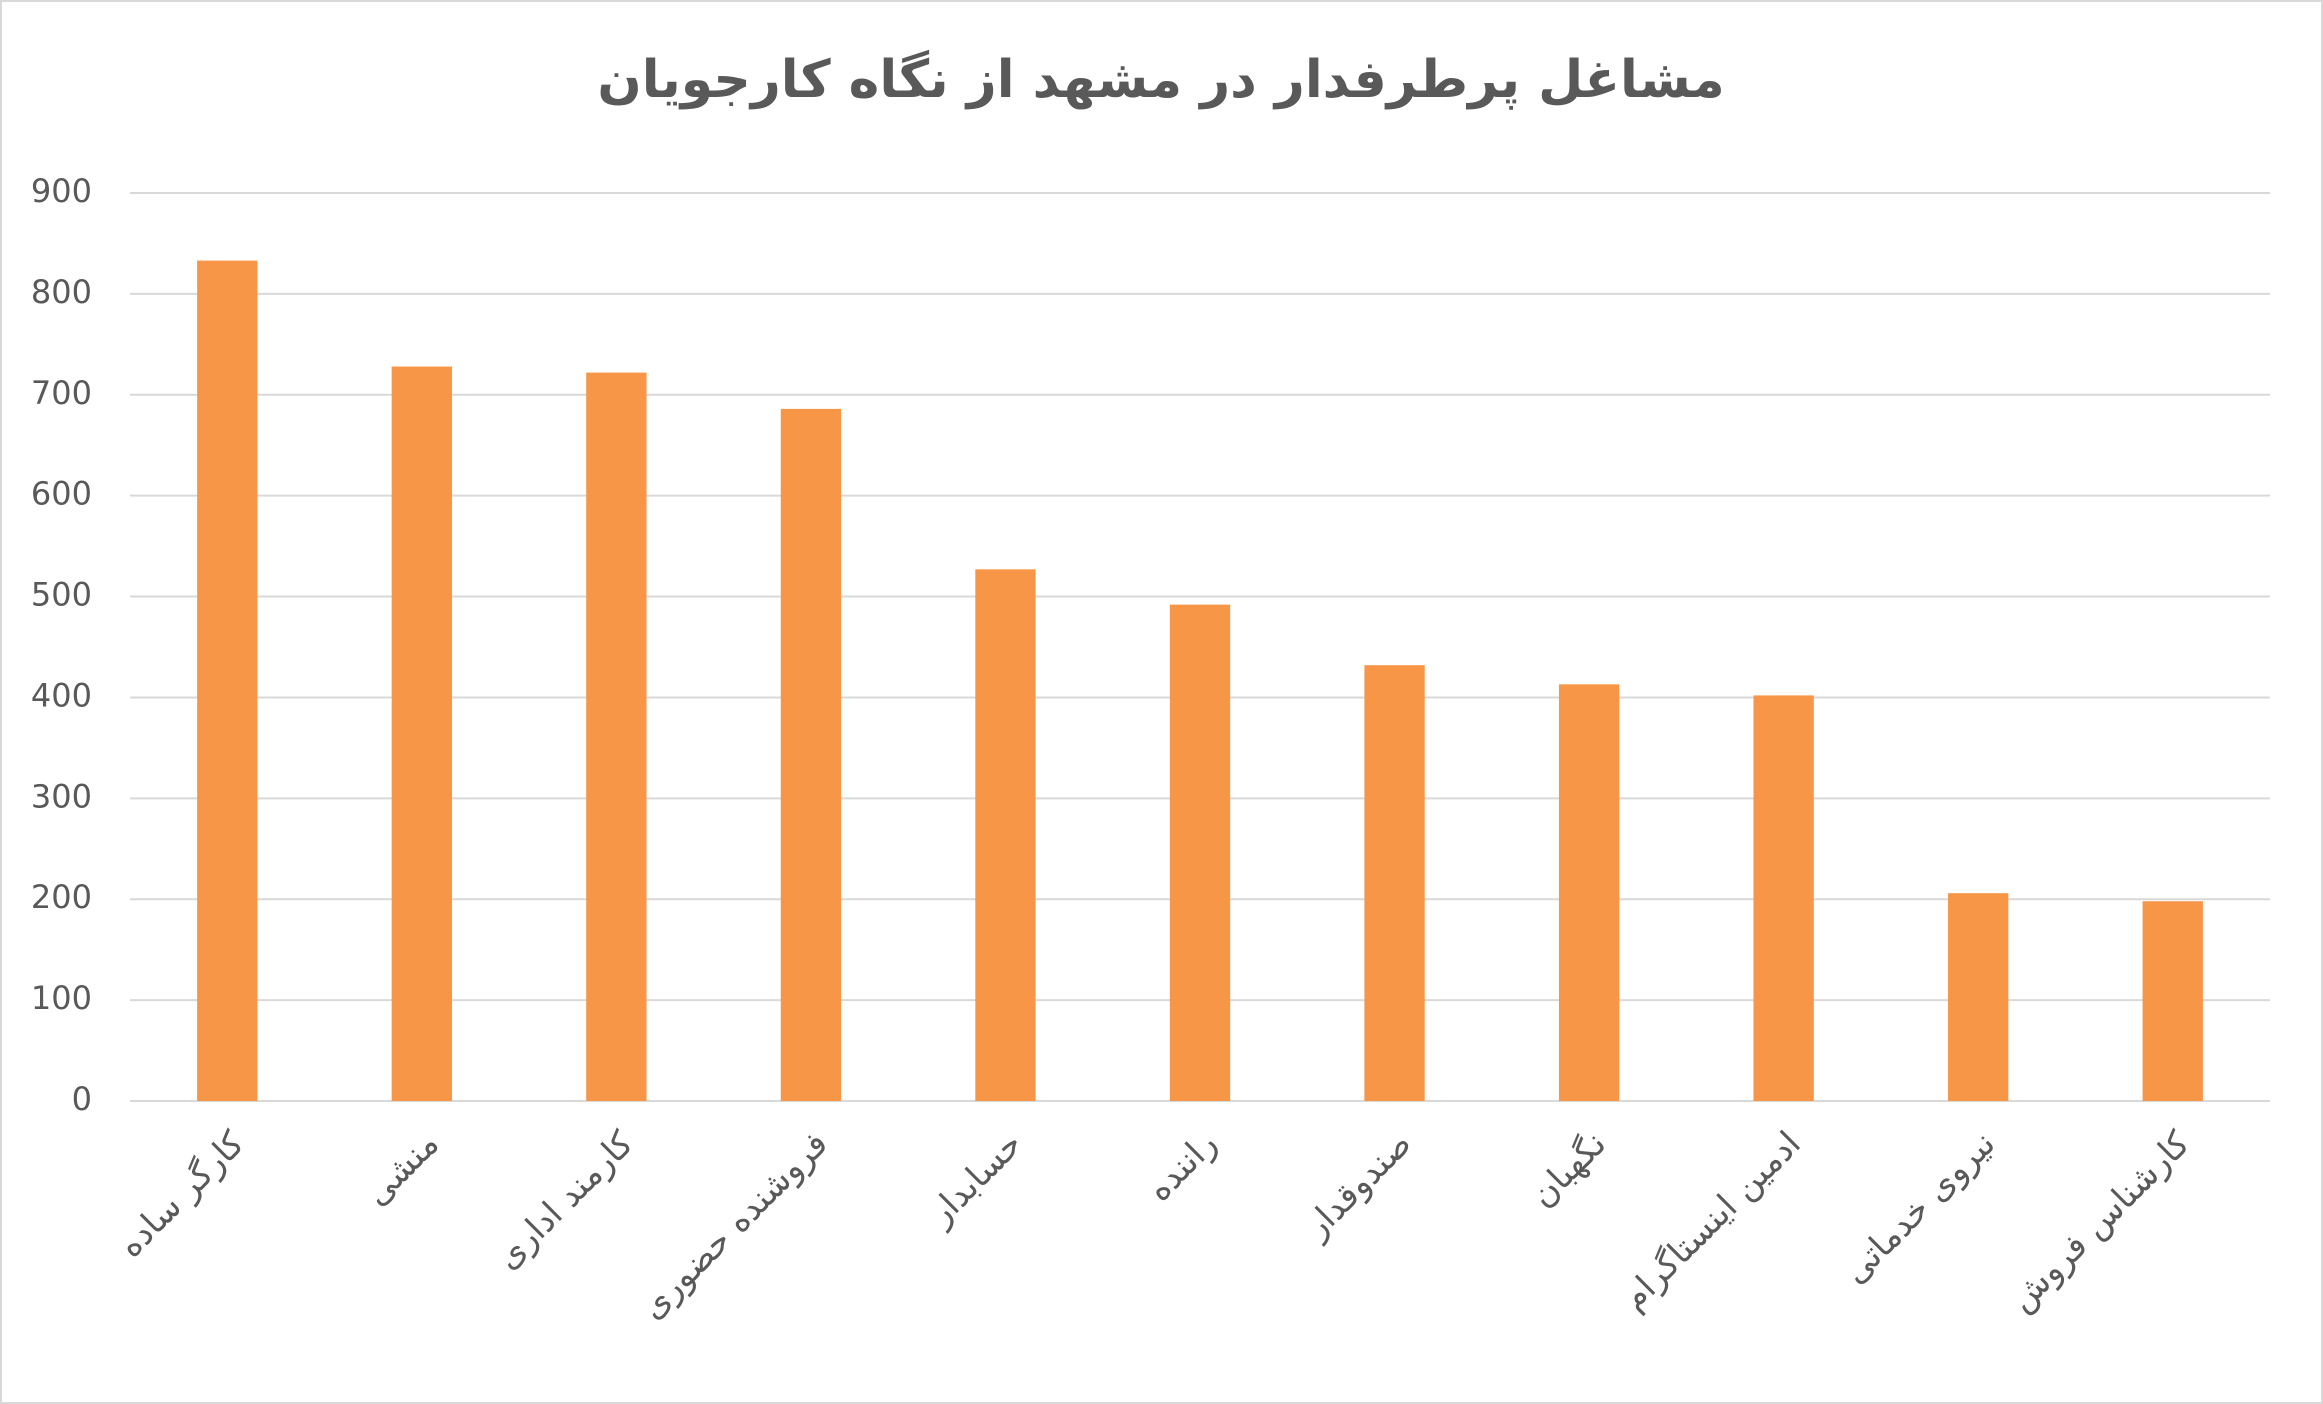  I want to click on y-tick-label: 400, so click(61, 695).